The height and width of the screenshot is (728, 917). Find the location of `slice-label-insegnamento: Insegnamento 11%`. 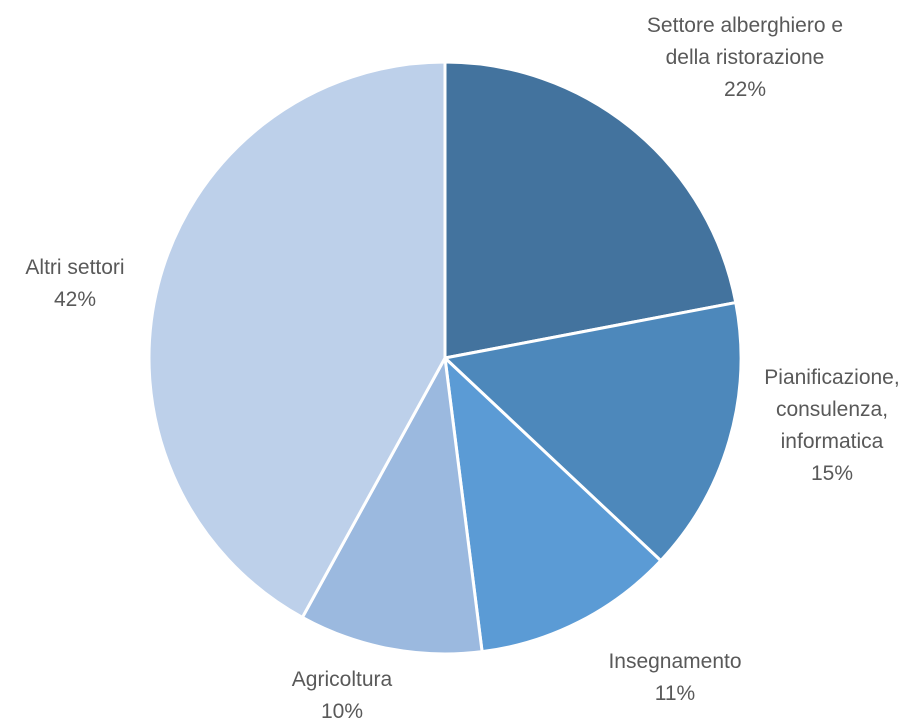

slice-label-insegnamento: Insegnamento 11% is located at coordinates (675, 677).